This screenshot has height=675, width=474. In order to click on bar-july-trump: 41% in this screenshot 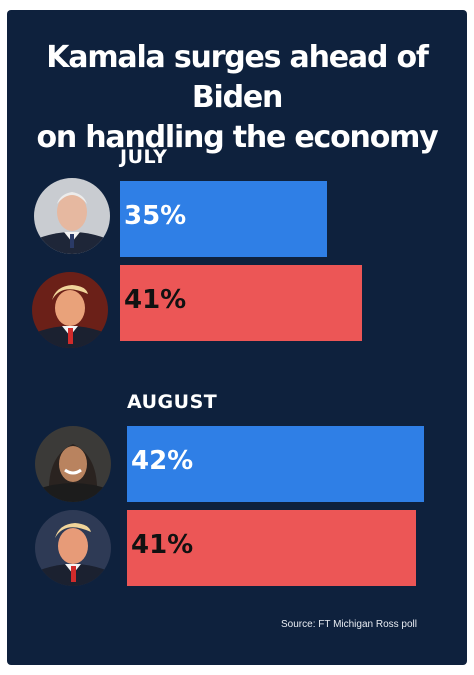, I will do `click(241, 303)`.